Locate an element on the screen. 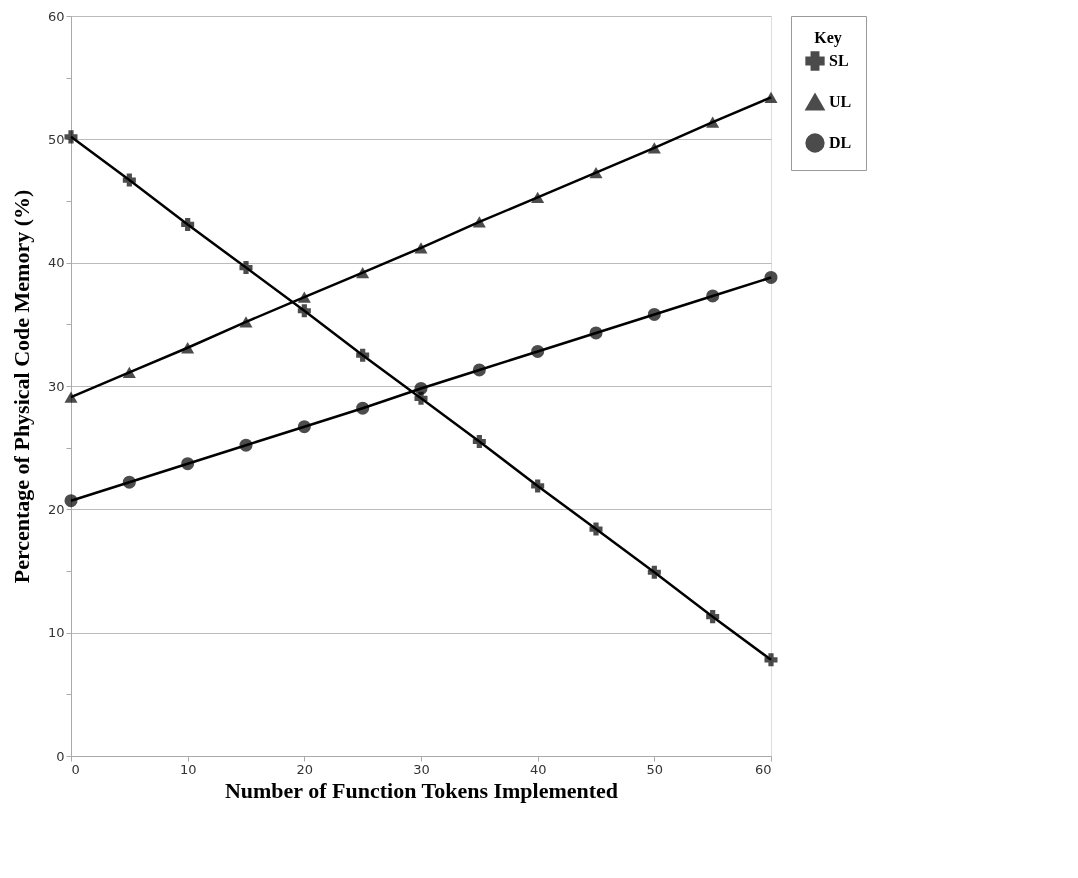 The width and height of the screenshot is (1078, 878). legend-label: SL is located at coordinates (839, 60).